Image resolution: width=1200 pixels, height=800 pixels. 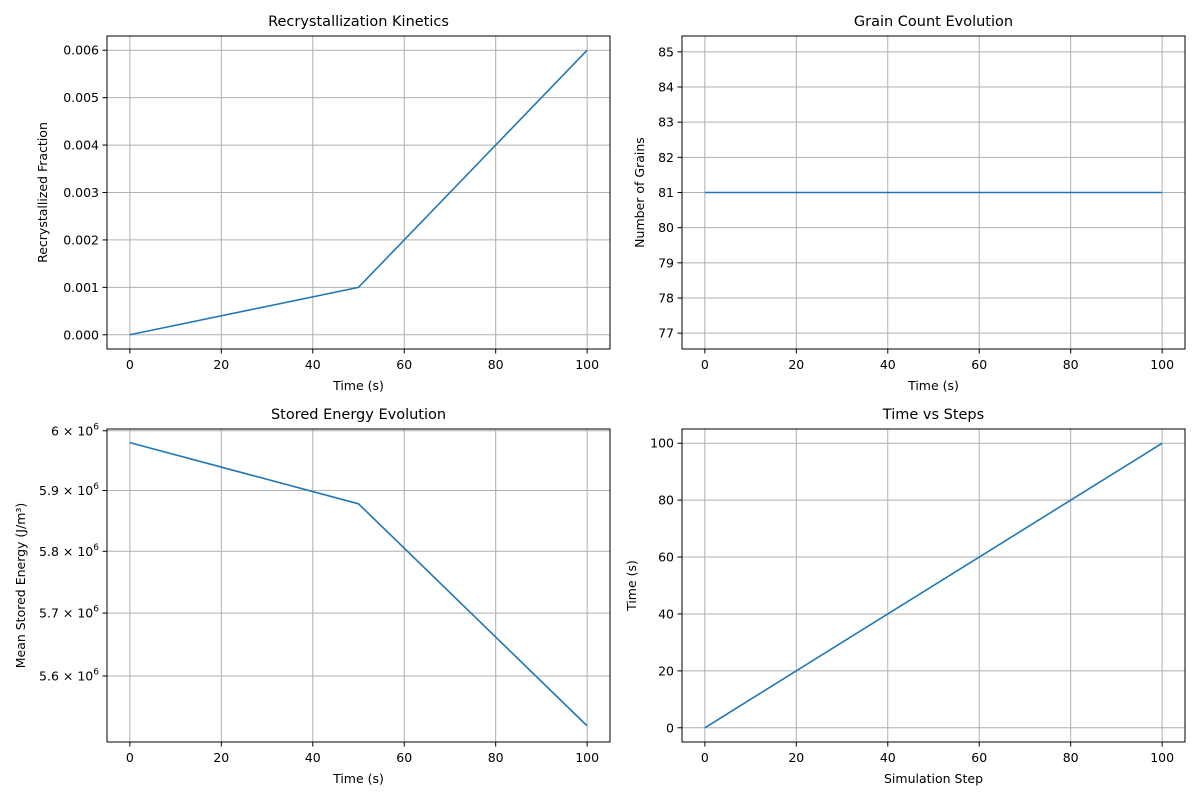 I want to click on stored-energy-xtick-label-2: 40, so click(x=313, y=757).